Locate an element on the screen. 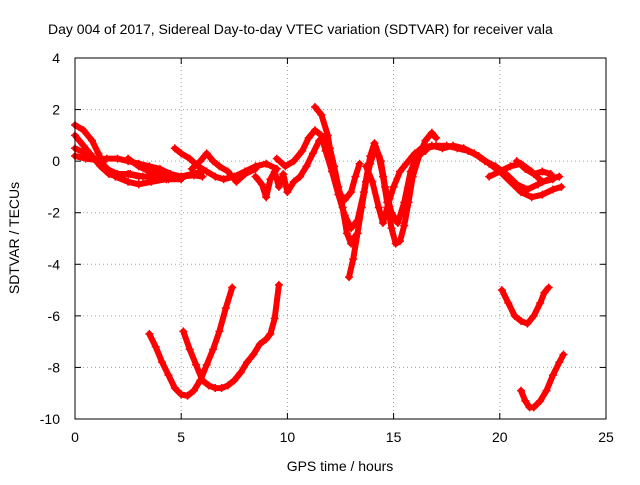 The image size is (640, 485). x-tick-label: 0 is located at coordinates (75, 437).